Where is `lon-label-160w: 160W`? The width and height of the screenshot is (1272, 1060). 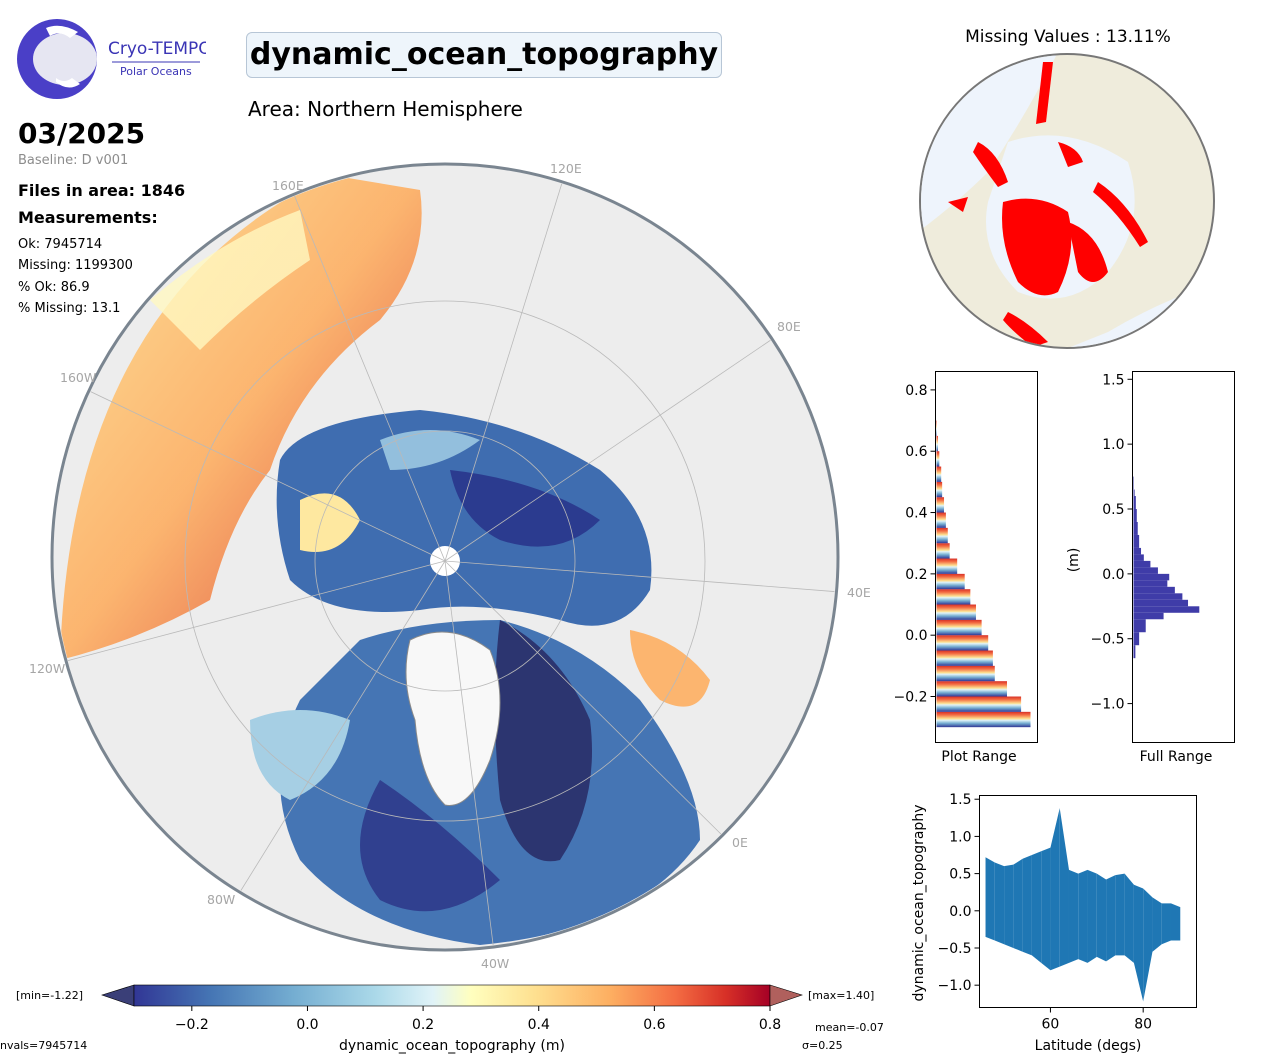 lon-label-160w: 160W is located at coordinates (78, 377).